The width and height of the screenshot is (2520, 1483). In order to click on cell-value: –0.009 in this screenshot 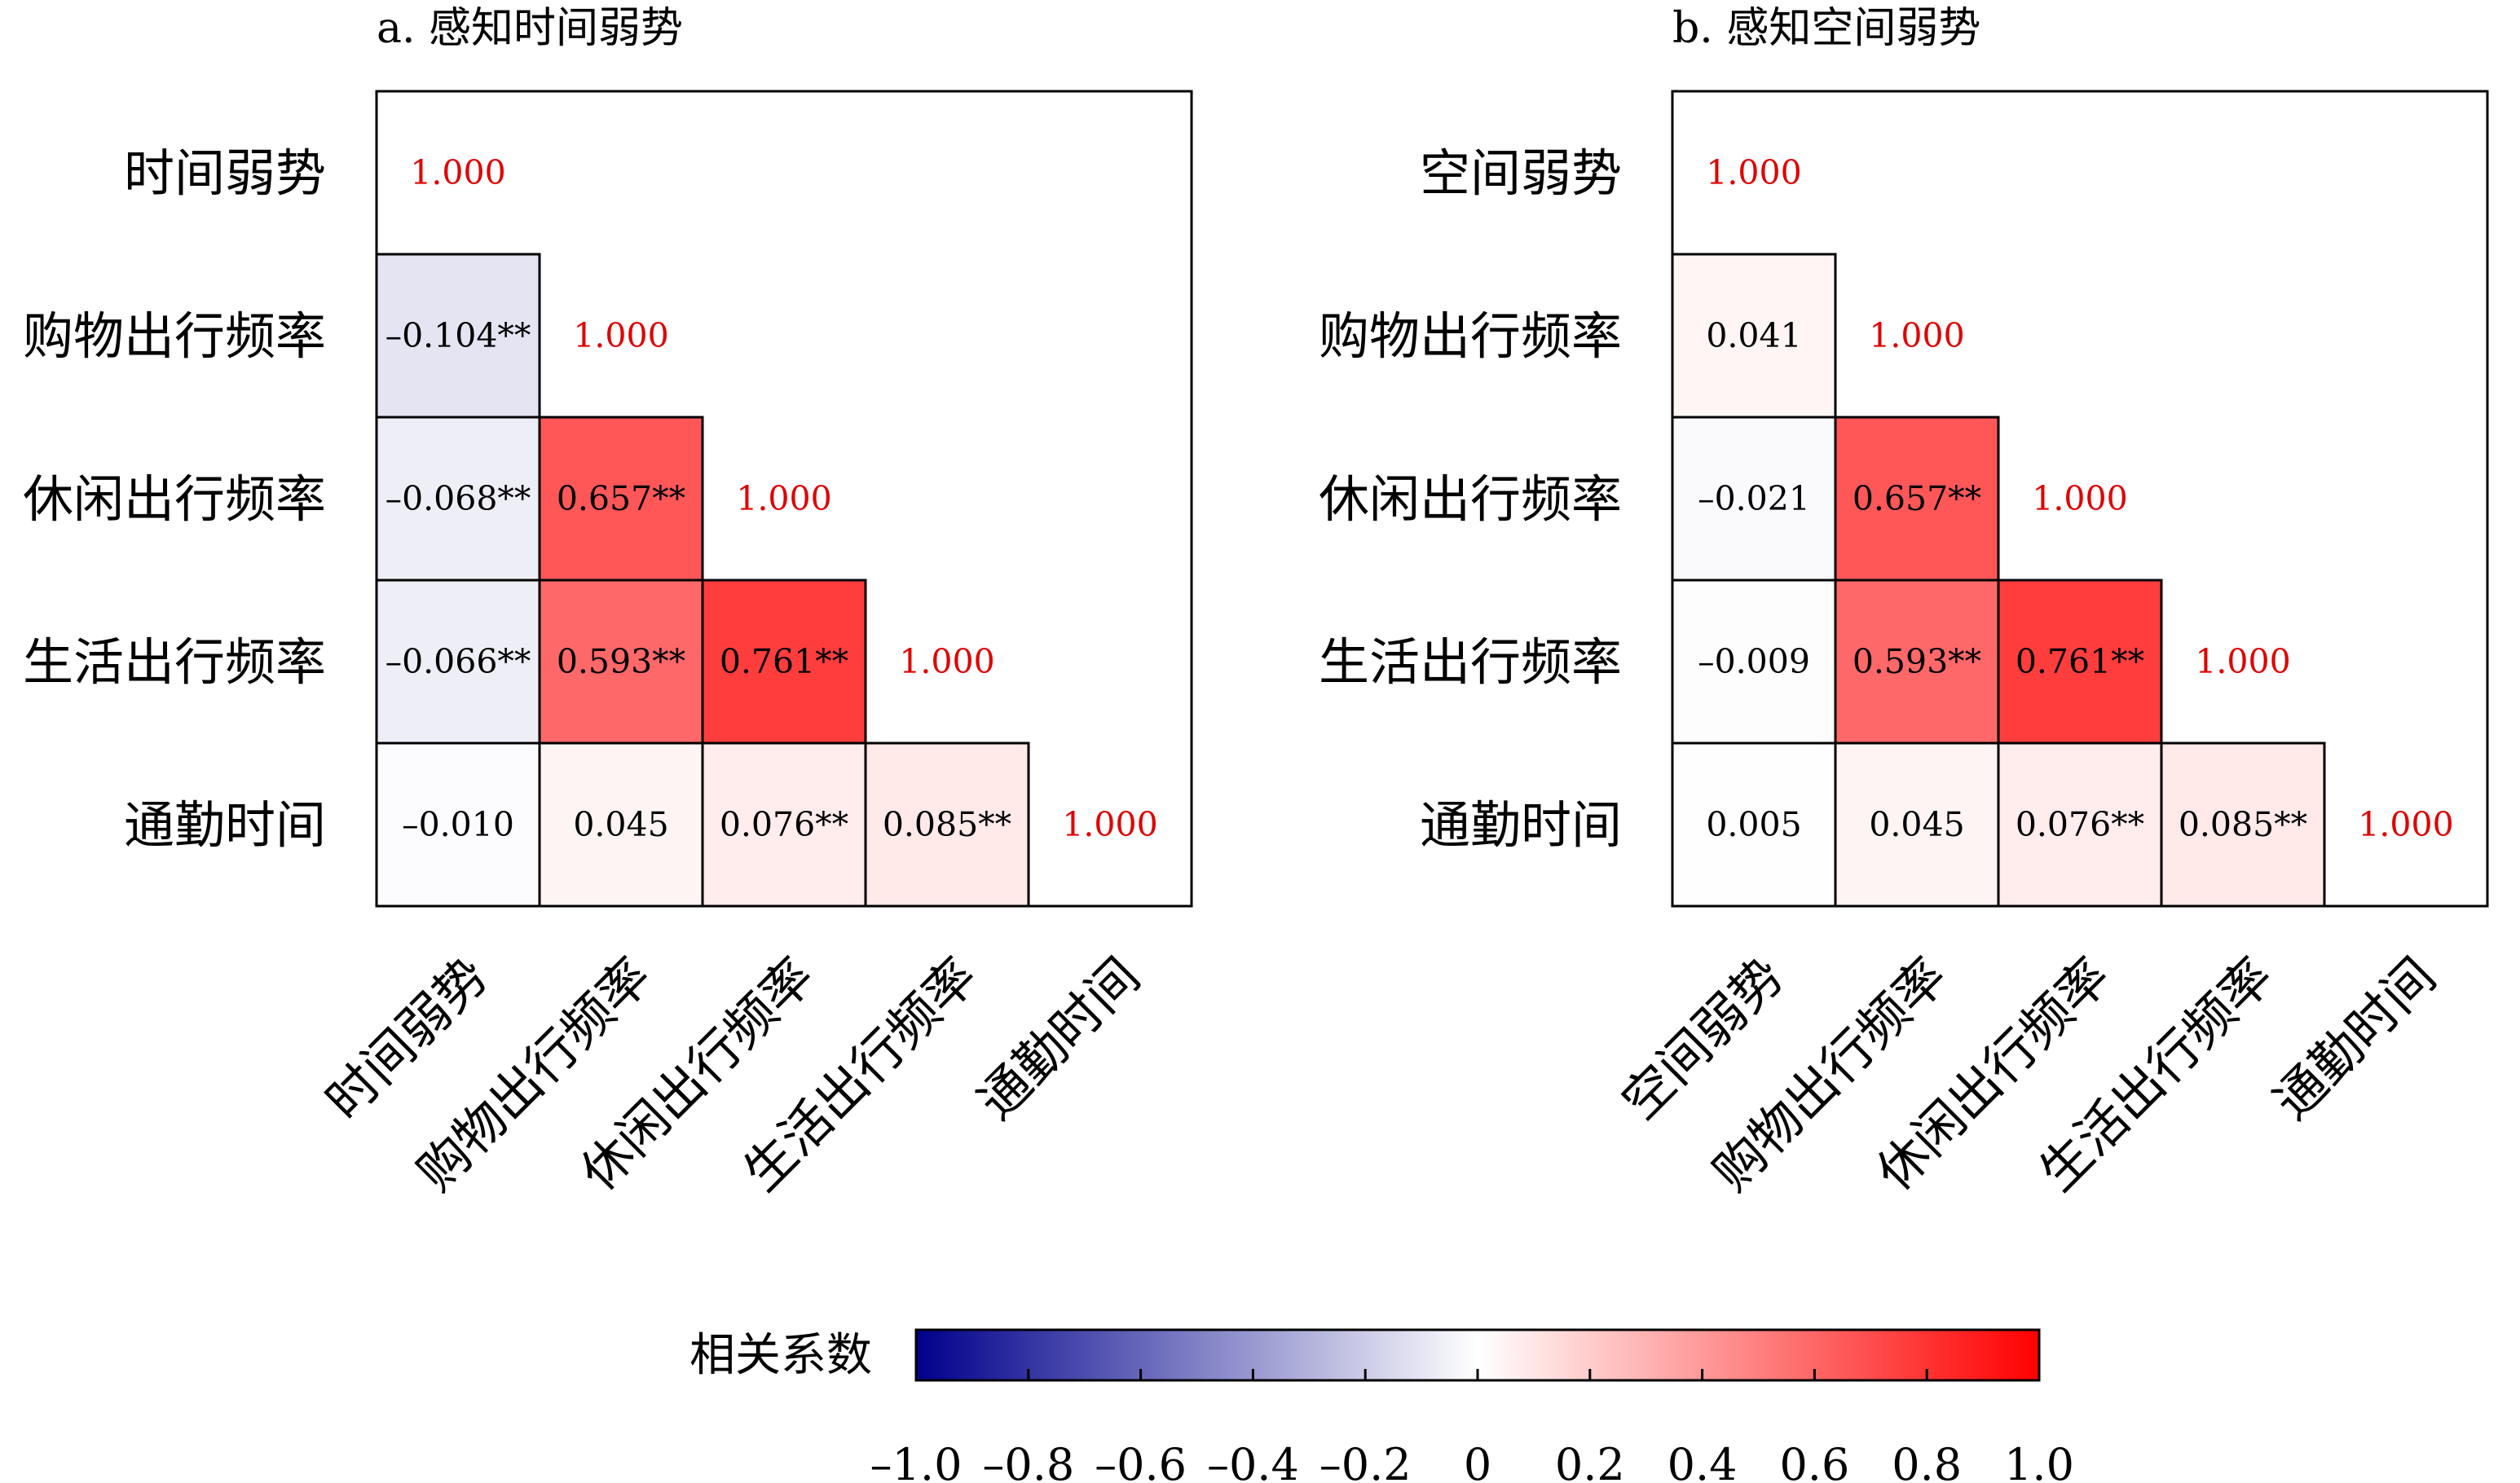, I will do `click(1754, 661)`.